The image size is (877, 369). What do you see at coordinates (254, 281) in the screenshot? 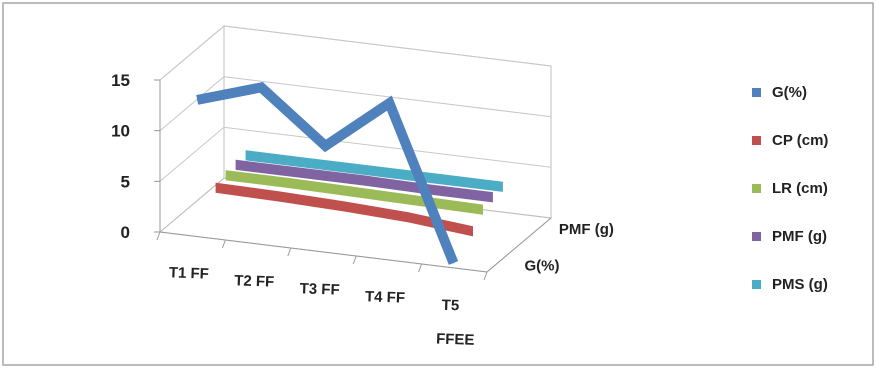
I see `x-tick-label: T2 FF` at bounding box center [254, 281].